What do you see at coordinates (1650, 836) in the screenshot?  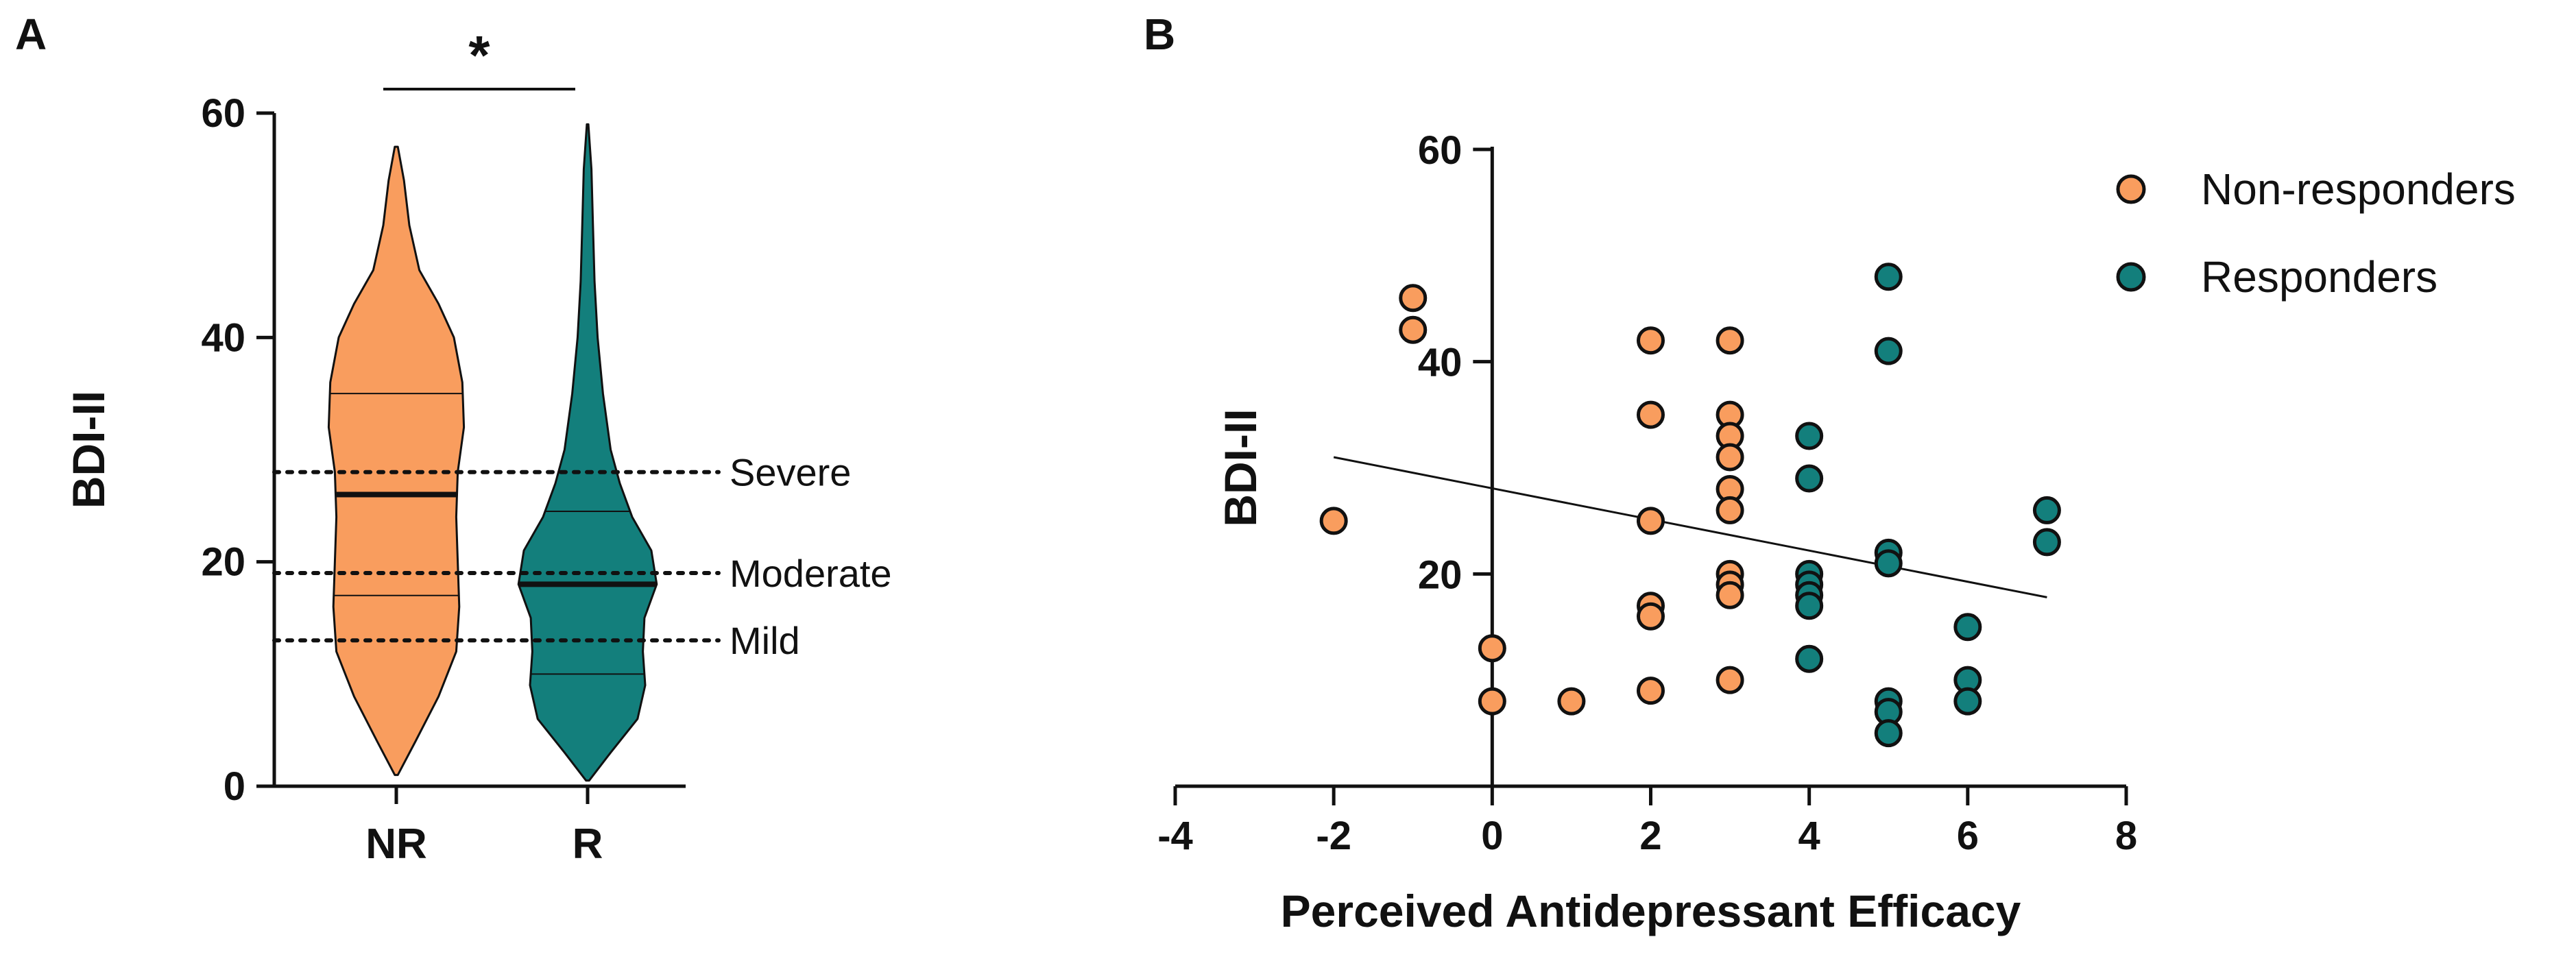 I see `x-tick-label: 2` at bounding box center [1650, 836].